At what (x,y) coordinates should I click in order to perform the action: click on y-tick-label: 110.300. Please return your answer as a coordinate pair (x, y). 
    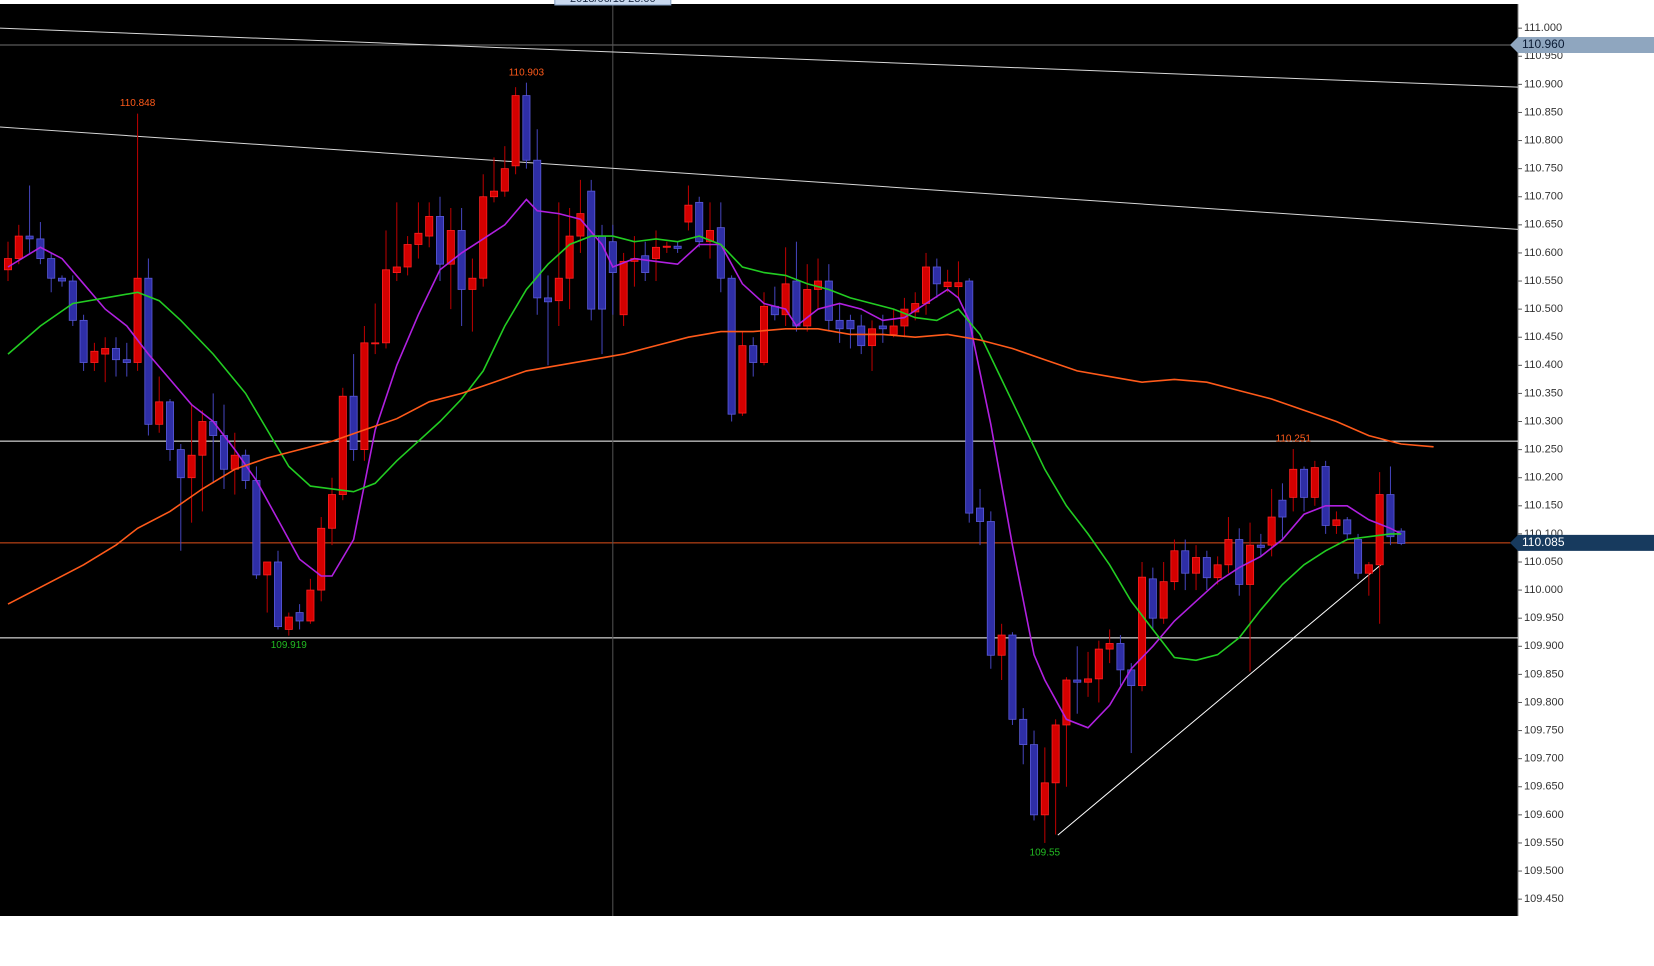
    Looking at the image, I should click on (1543, 421).